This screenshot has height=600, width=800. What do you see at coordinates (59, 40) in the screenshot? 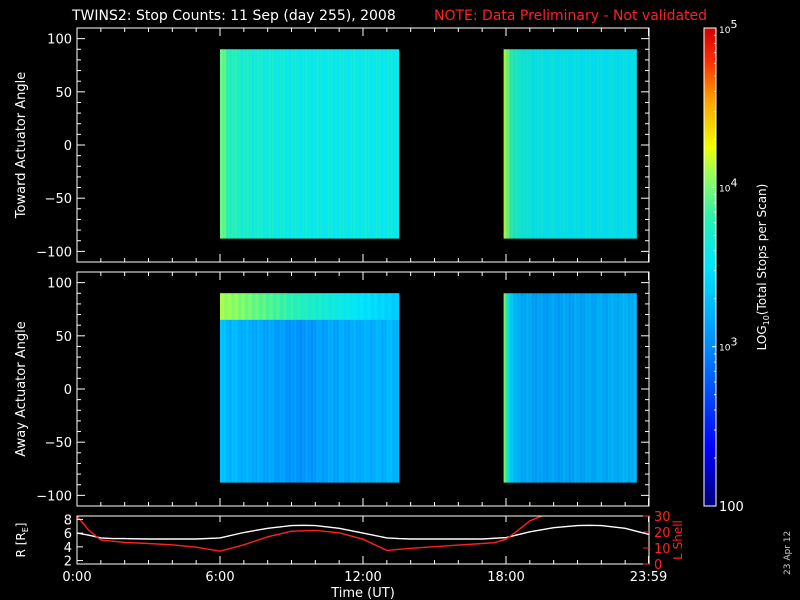
I see `y-tick-label: 100` at bounding box center [59, 40].